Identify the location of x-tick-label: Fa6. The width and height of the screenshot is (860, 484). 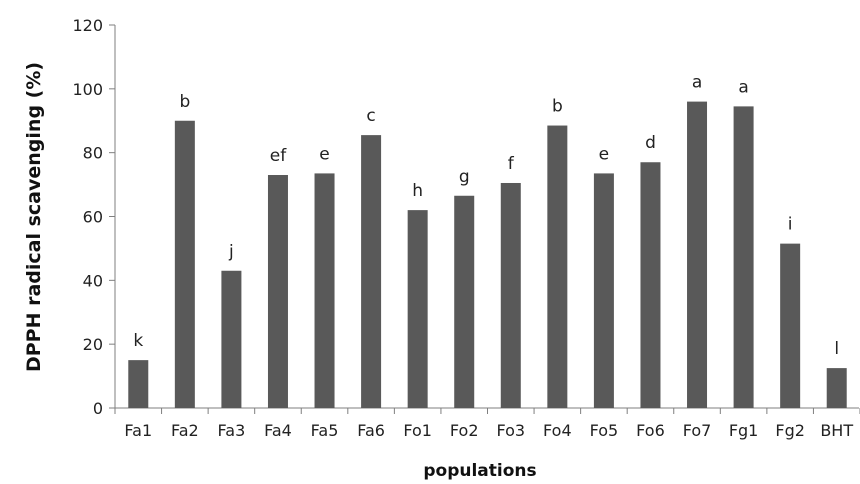
(371, 430).